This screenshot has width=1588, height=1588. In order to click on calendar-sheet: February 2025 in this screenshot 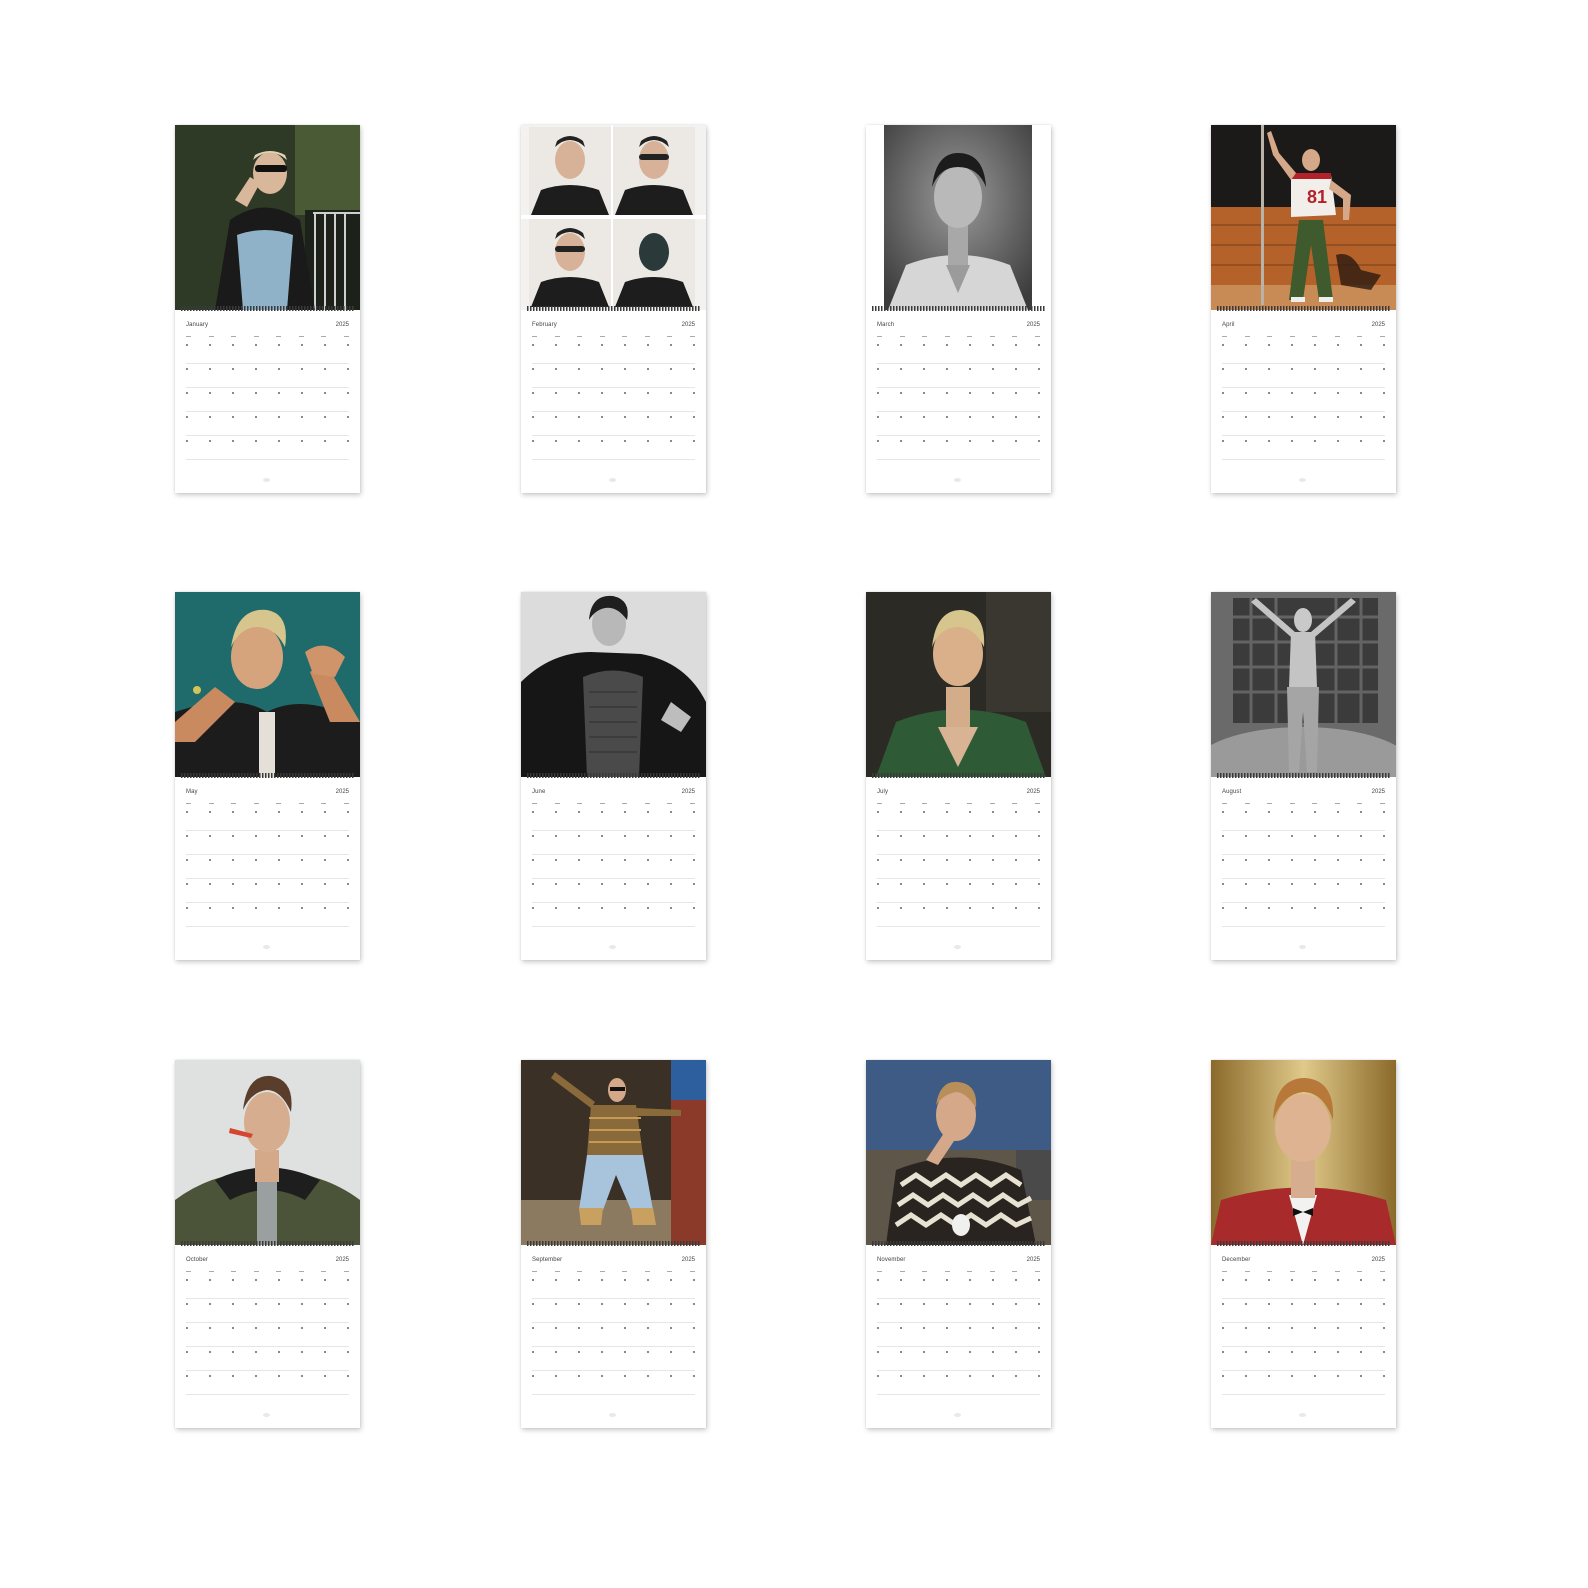, I will do `click(613, 402)`.